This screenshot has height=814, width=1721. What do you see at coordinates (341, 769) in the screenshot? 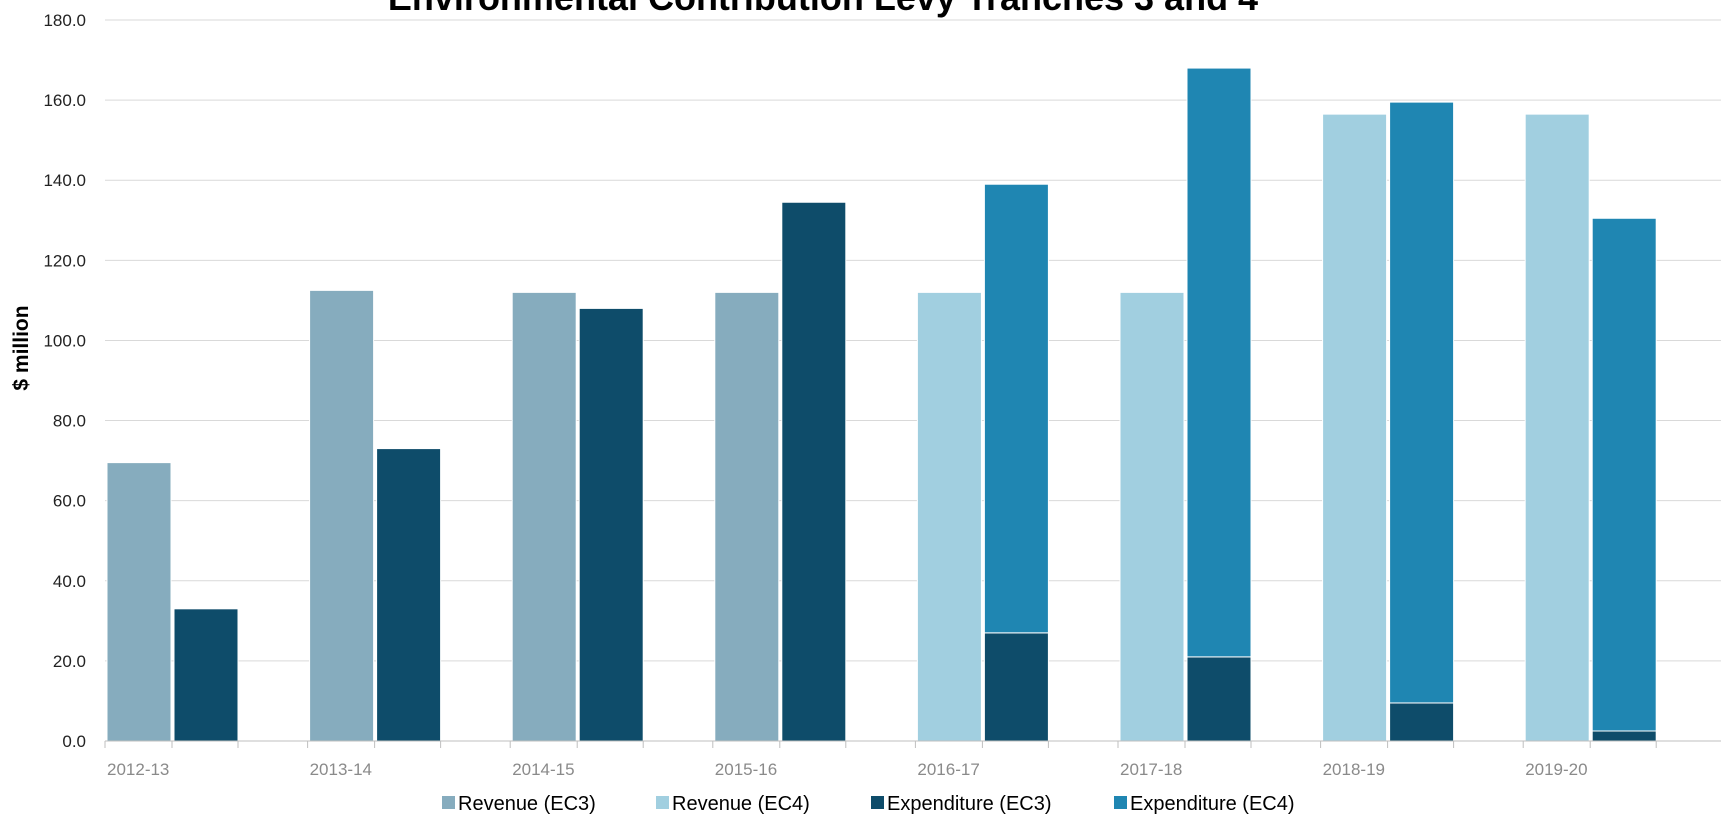
I see `x-tick-label: 2013-14` at bounding box center [341, 769].